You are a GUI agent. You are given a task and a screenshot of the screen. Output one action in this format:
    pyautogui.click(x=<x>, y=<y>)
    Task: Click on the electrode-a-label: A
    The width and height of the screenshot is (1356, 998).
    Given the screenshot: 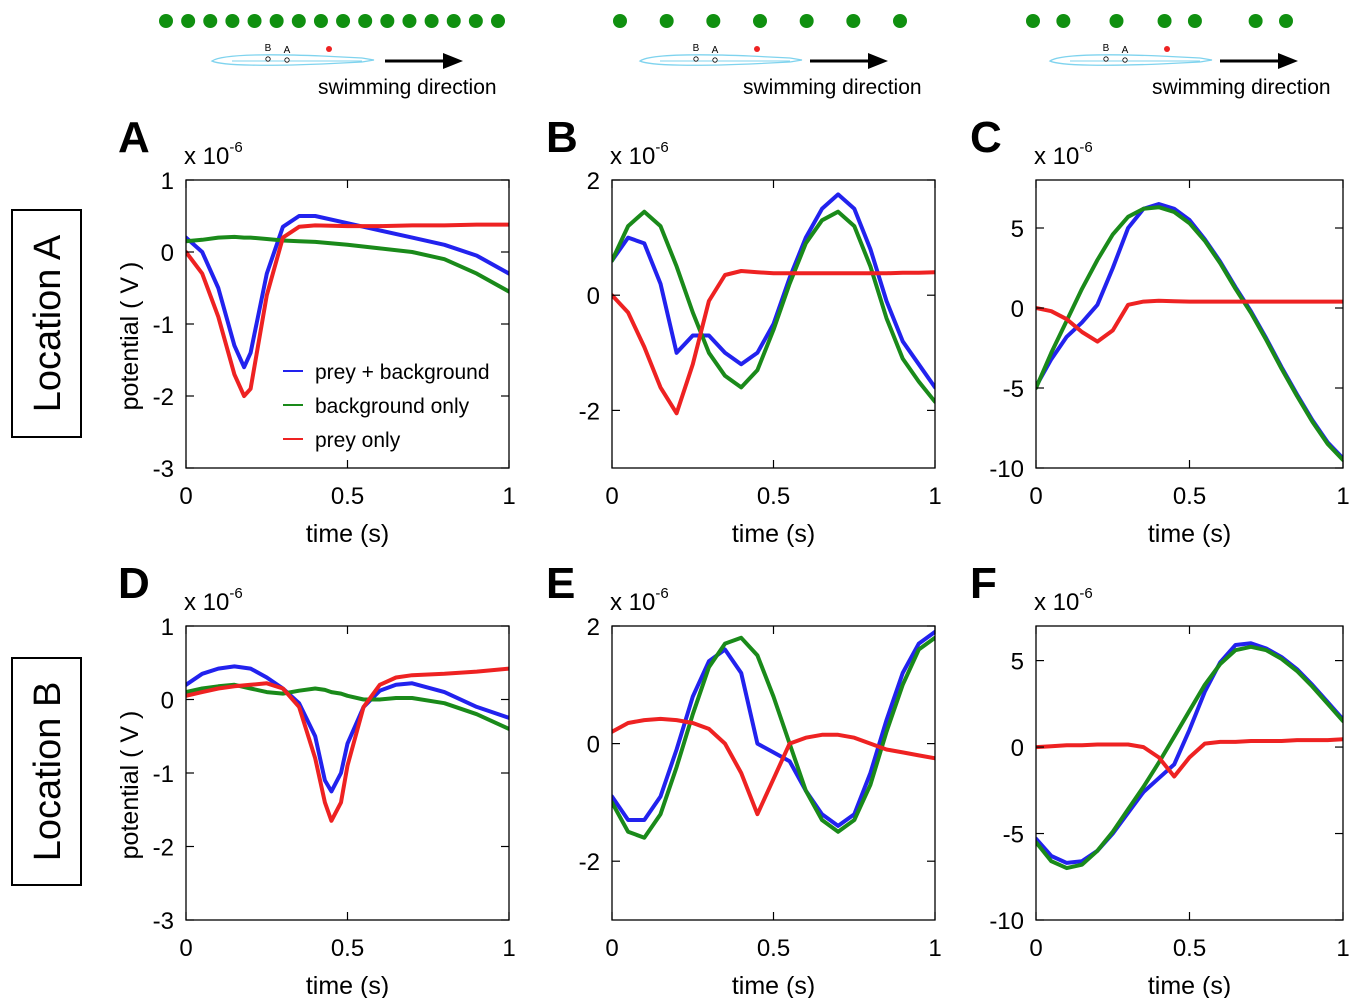 What is the action you would take?
    pyautogui.click(x=287, y=50)
    